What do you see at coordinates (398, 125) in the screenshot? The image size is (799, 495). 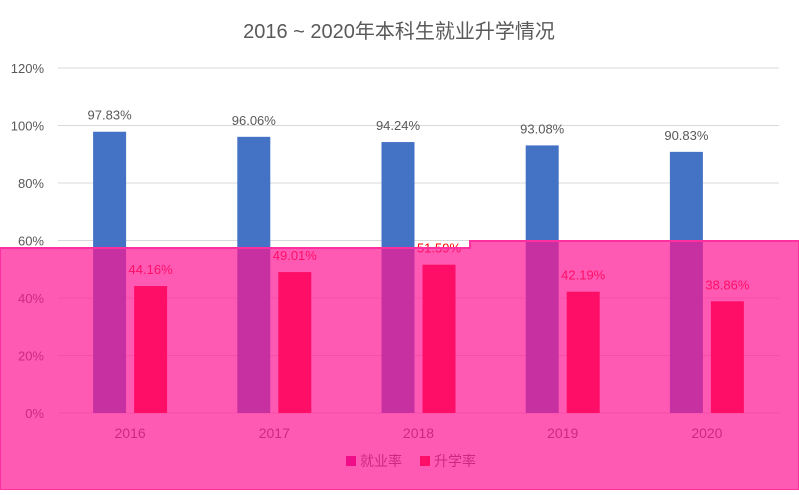 I see `data-label: 94.24%` at bounding box center [398, 125].